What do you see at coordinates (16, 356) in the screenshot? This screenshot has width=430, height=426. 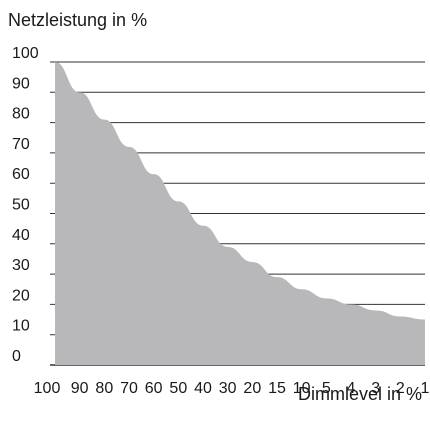 I see `y-tick-label: 0` at bounding box center [16, 356].